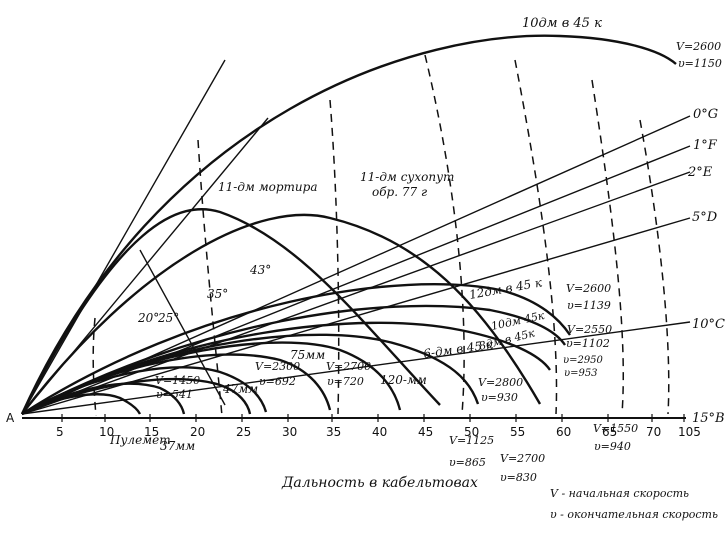 This screenshot has height=536, width=725. What do you see at coordinates (103, 399) in the screenshot?
I see `trajectory-37mm` at bounding box center [103, 399].